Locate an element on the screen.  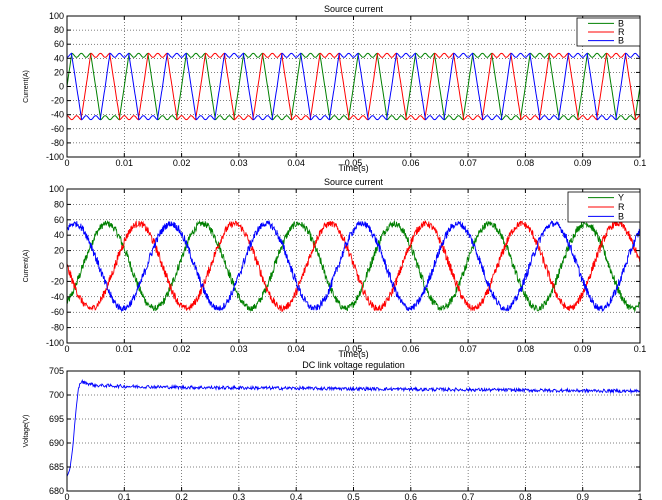
x-tick-label: 0.8 is located at coordinates (525, 496).